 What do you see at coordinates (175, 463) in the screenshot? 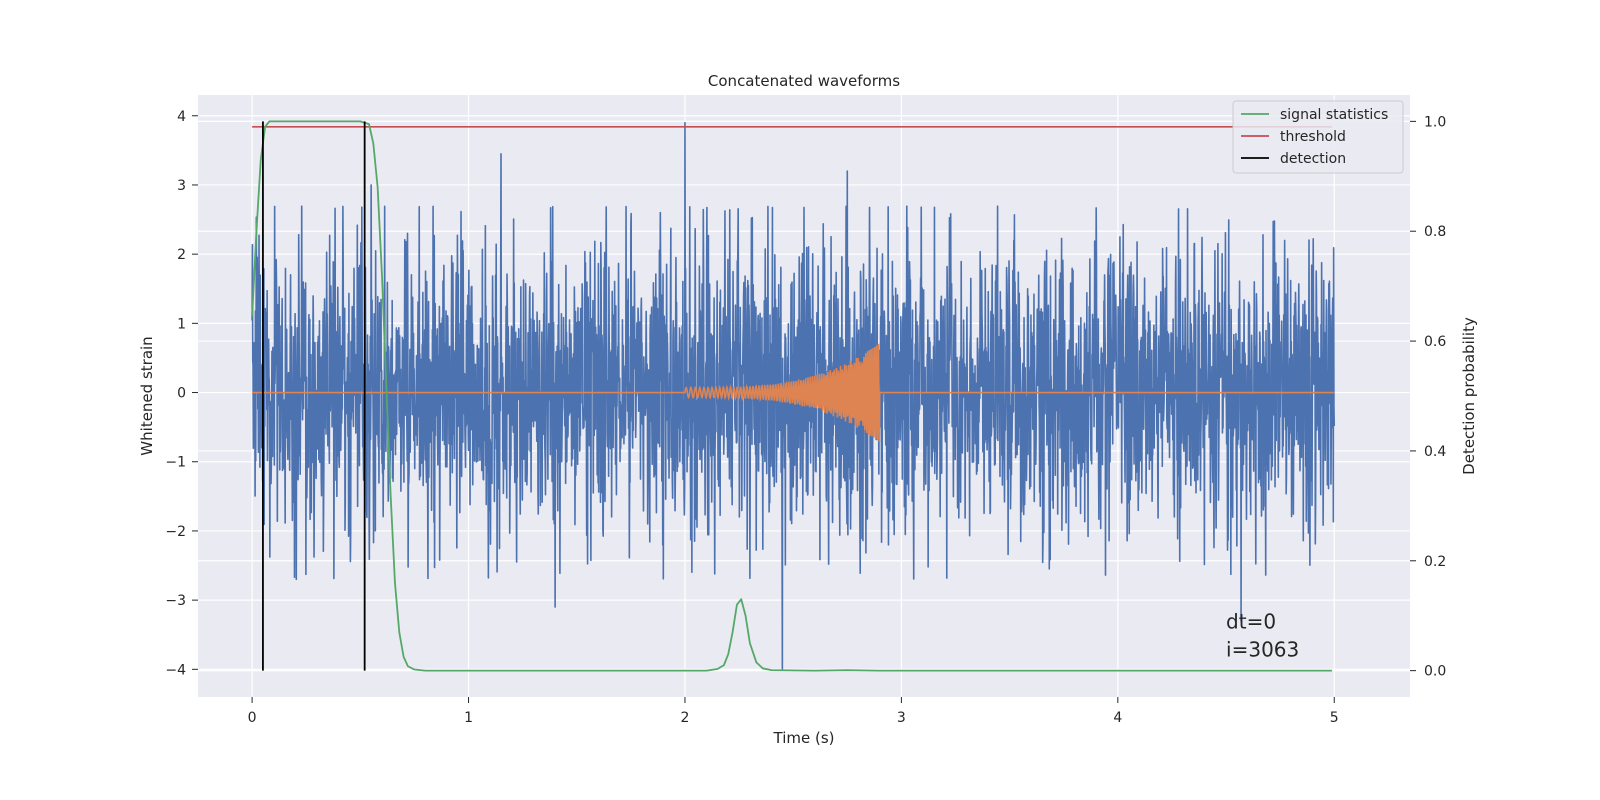
I see `y-tick-label: −1` at bounding box center [175, 463].